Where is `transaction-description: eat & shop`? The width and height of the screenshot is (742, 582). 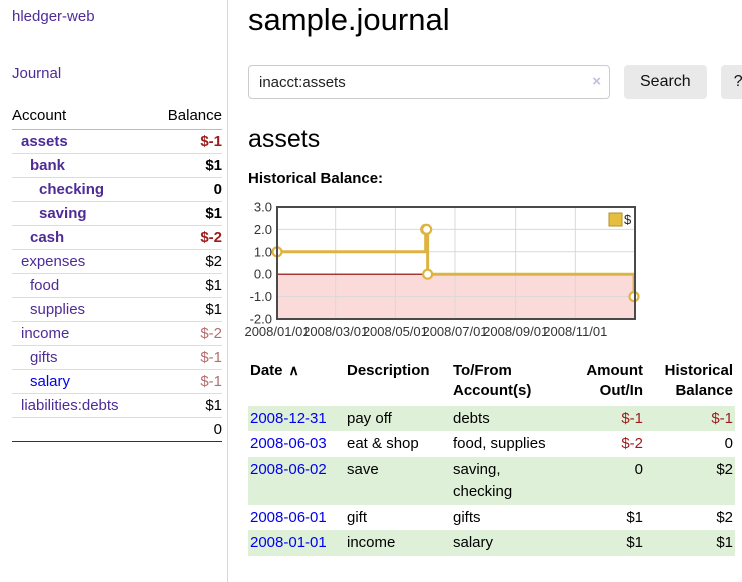 transaction-description: eat & shop is located at coordinates (383, 444).